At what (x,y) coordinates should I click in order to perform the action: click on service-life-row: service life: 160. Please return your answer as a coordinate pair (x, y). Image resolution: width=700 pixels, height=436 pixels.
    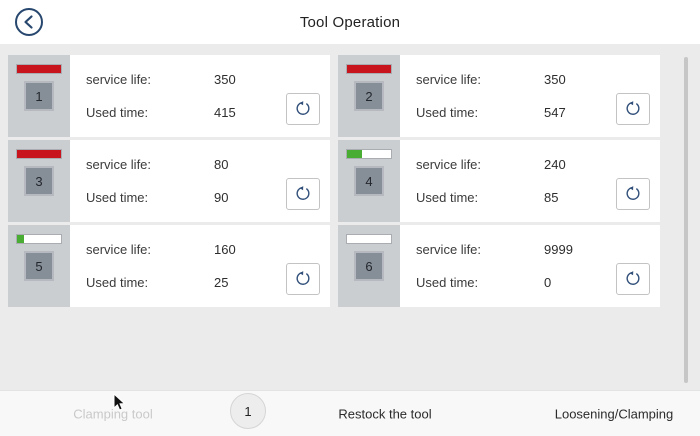
    Looking at the image, I should click on (180, 249).